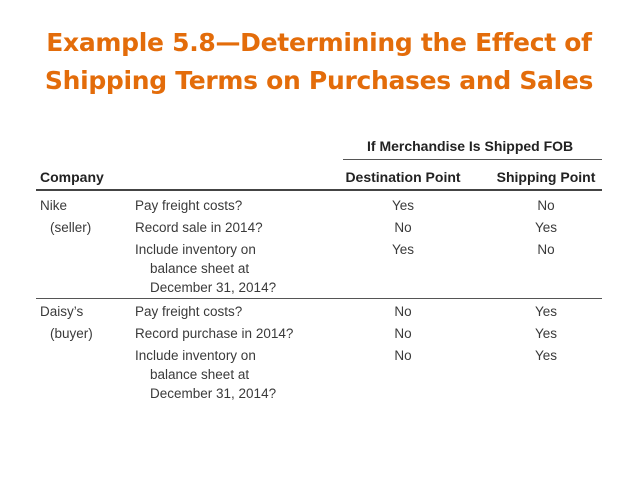 The height and width of the screenshot is (478, 638). Describe the element at coordinates (71, 227) in the screenshot. I see `company-role: (seller)` at that location.